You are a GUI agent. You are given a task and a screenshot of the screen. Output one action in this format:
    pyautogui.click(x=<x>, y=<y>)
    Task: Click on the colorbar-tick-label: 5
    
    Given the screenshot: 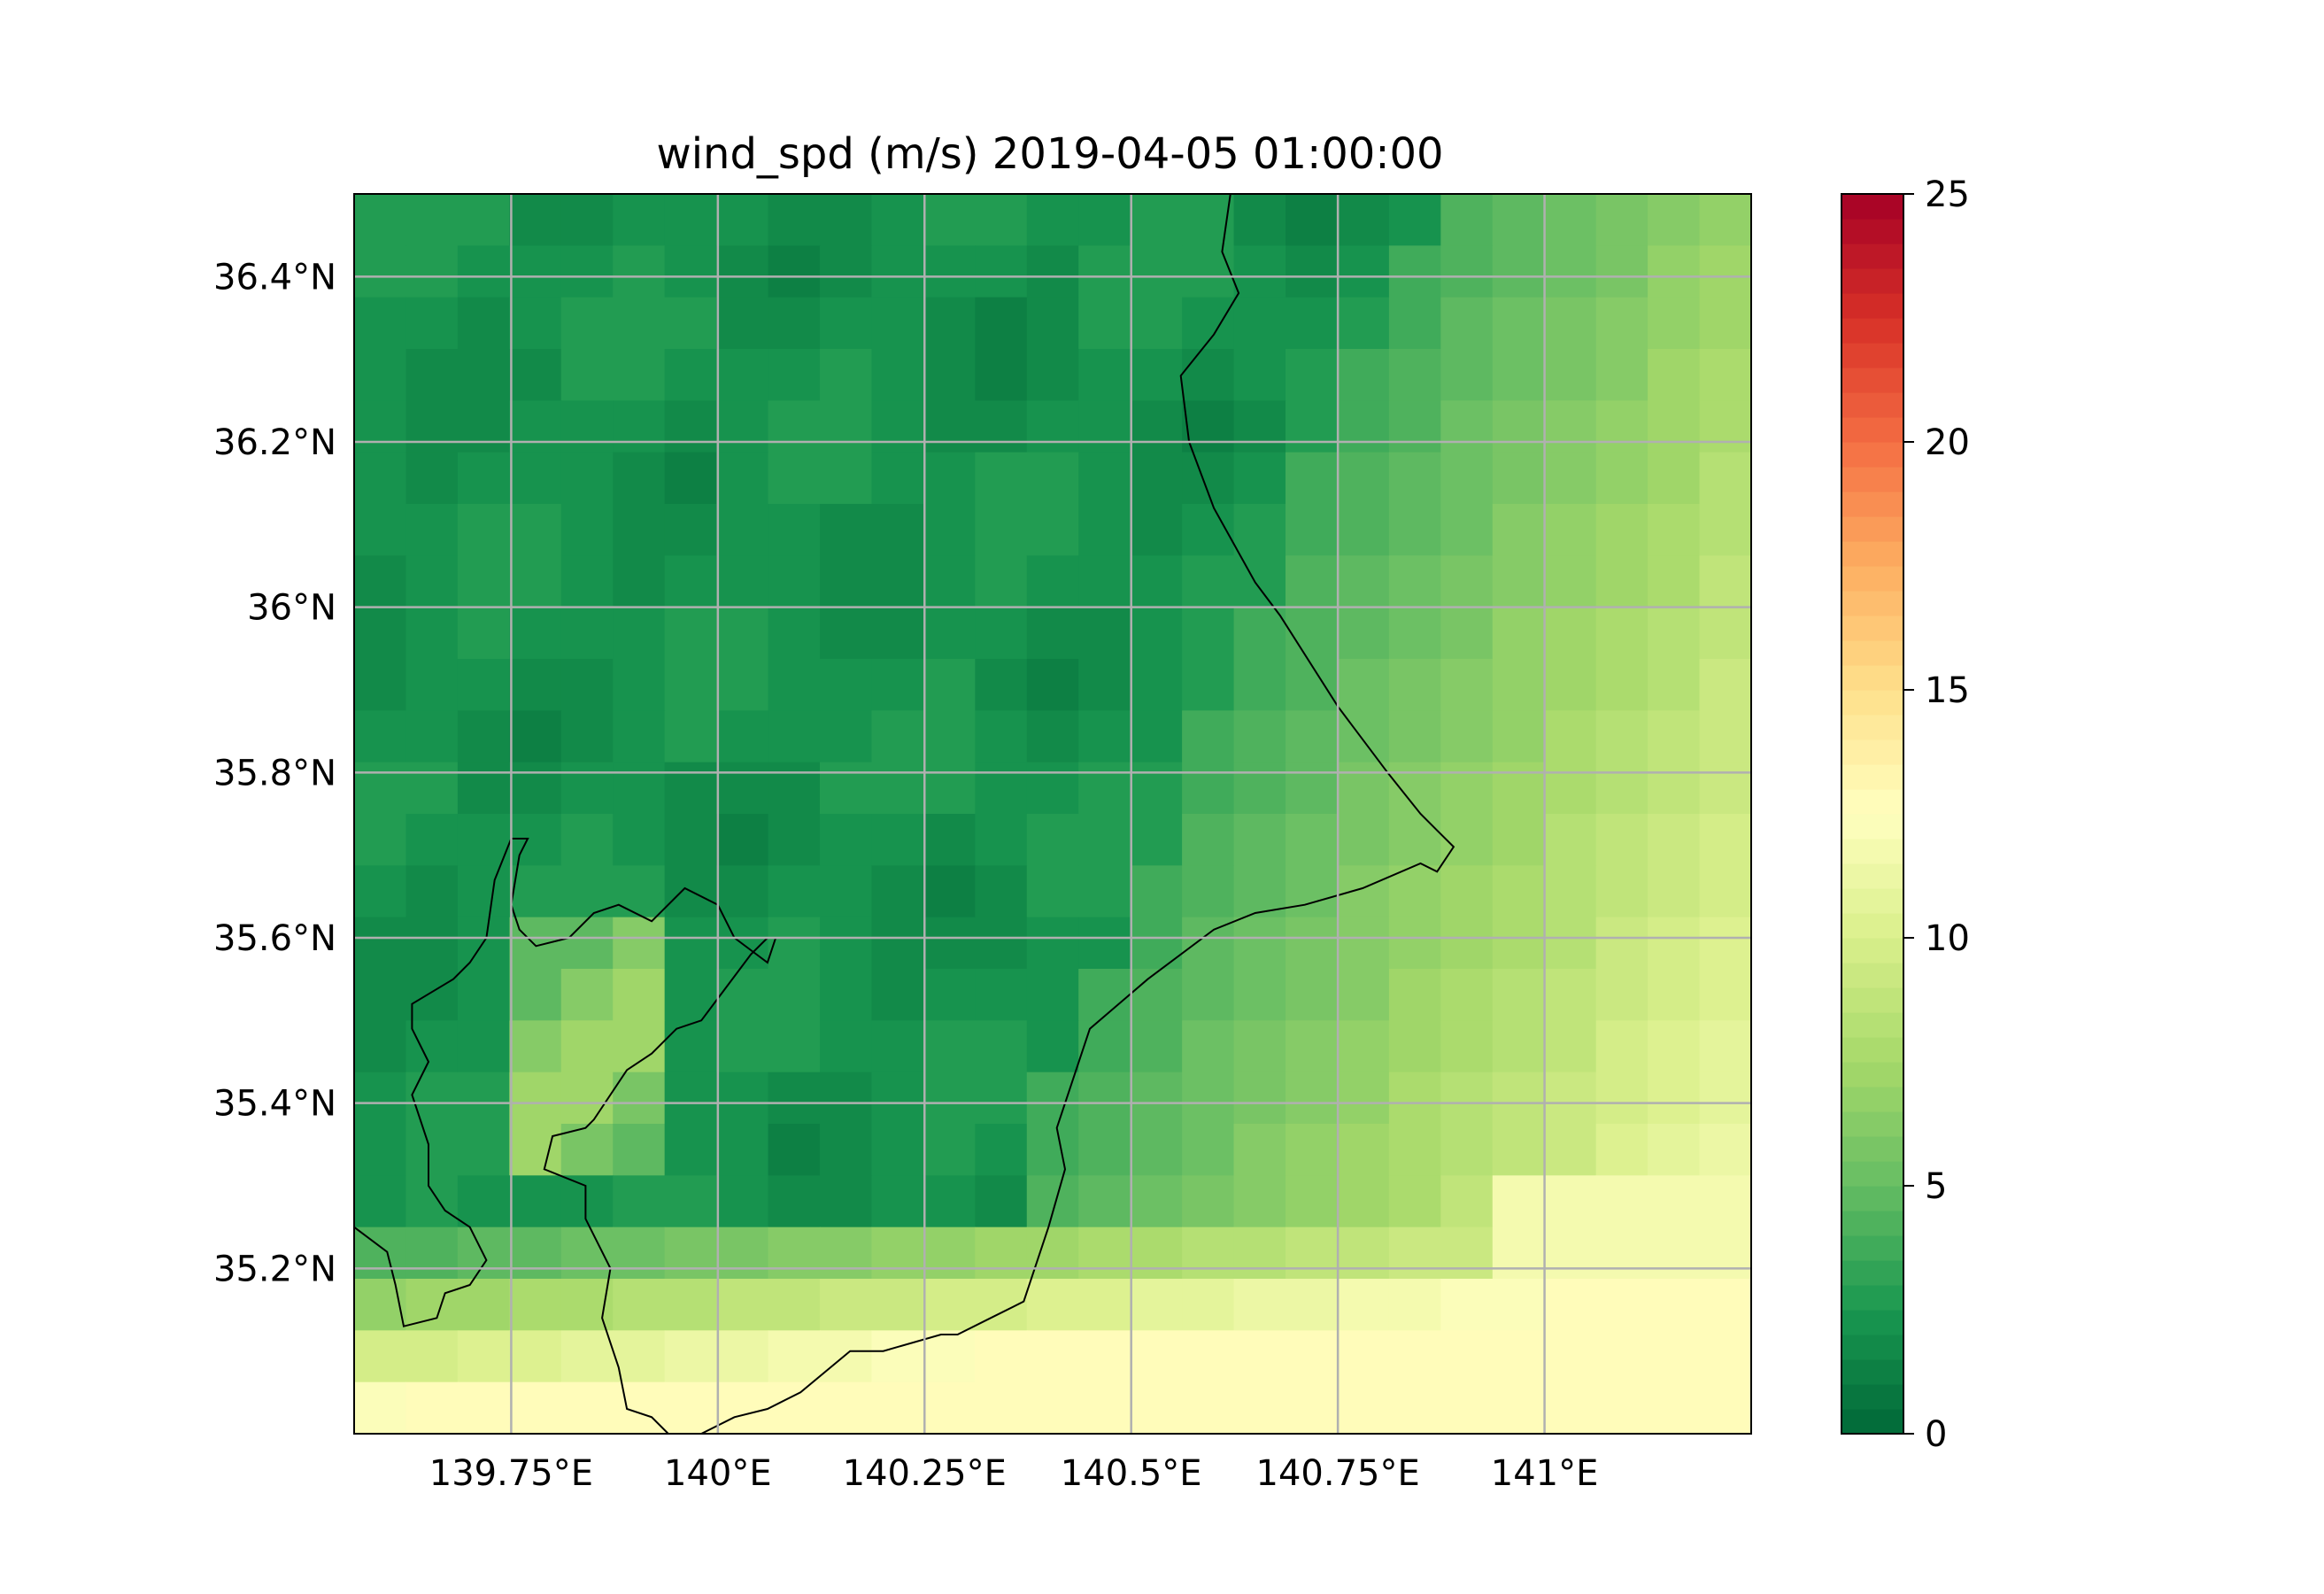 What is the action you would take?
    pyautogui.click(x=1936, y=1186)
    